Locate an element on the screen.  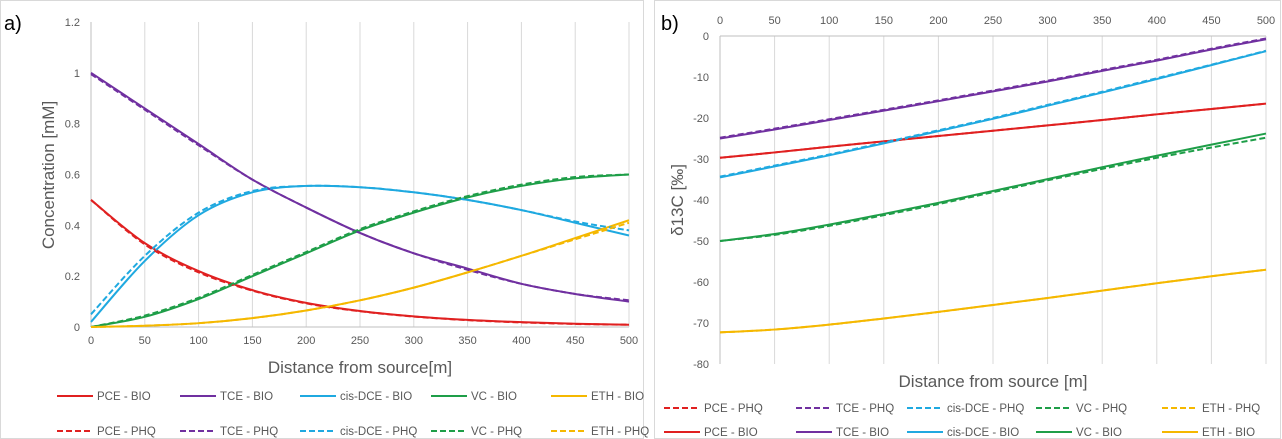
y-tick-label: -50 is located at coordinates (701, 242).